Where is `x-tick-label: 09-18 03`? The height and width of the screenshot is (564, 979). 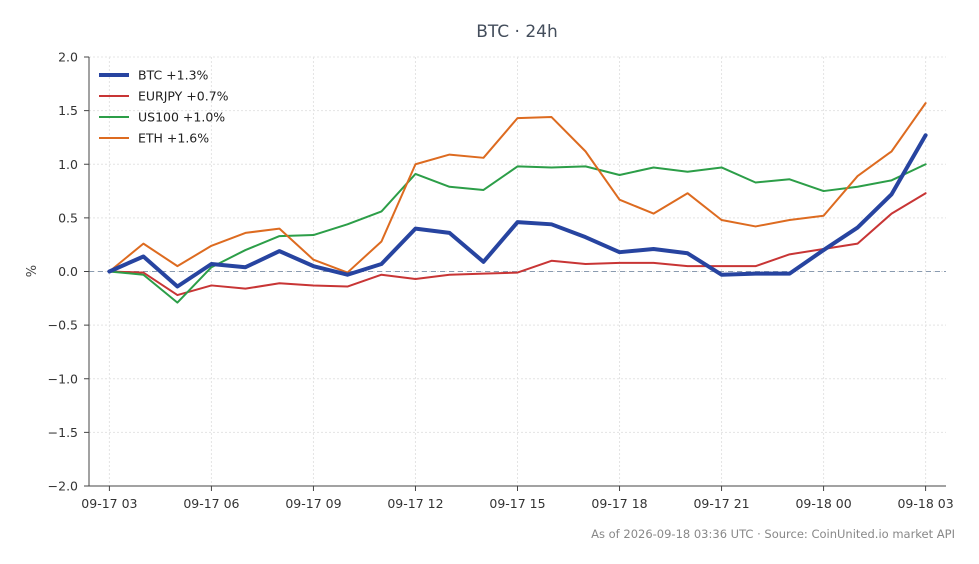 x-tick-label: 09-18 03 is located at coordinates (925, 503).